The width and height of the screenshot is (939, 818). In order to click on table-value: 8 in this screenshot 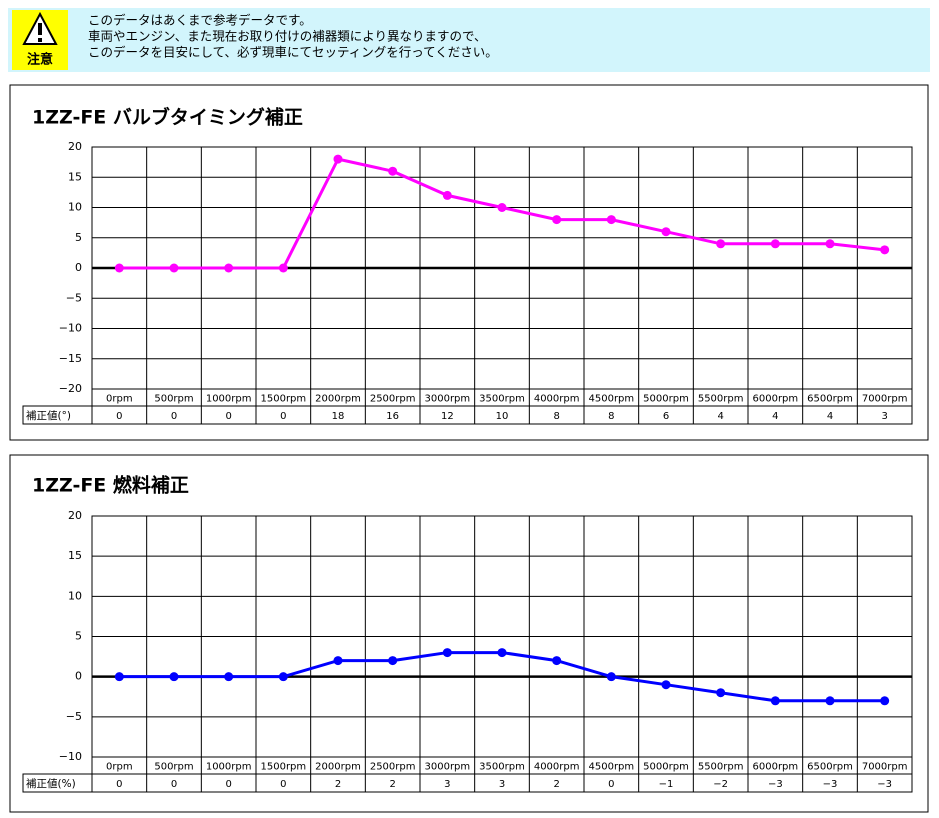, I will do `click(556, 416)`.